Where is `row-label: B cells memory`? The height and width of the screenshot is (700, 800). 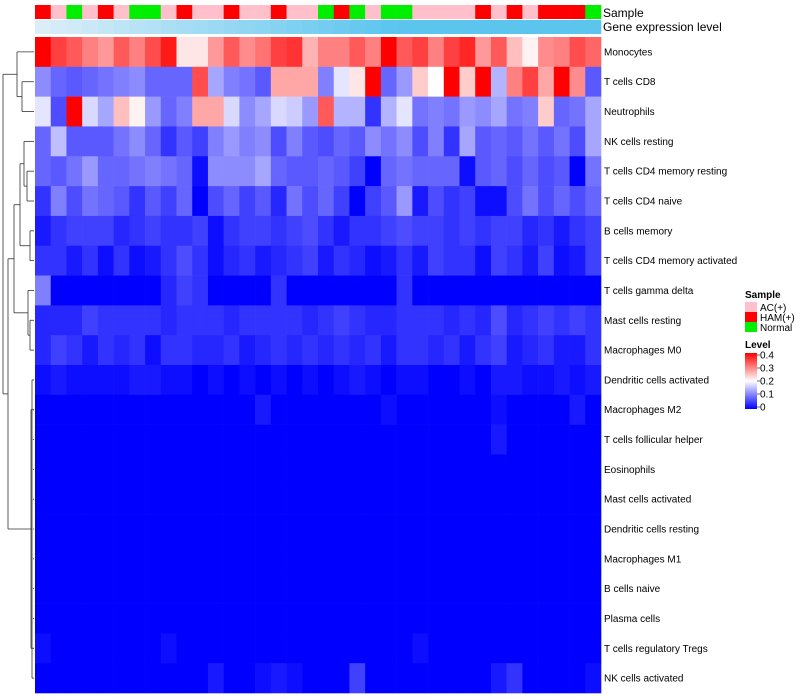
row-label: B cells memory is located at coordinates (638, 231).